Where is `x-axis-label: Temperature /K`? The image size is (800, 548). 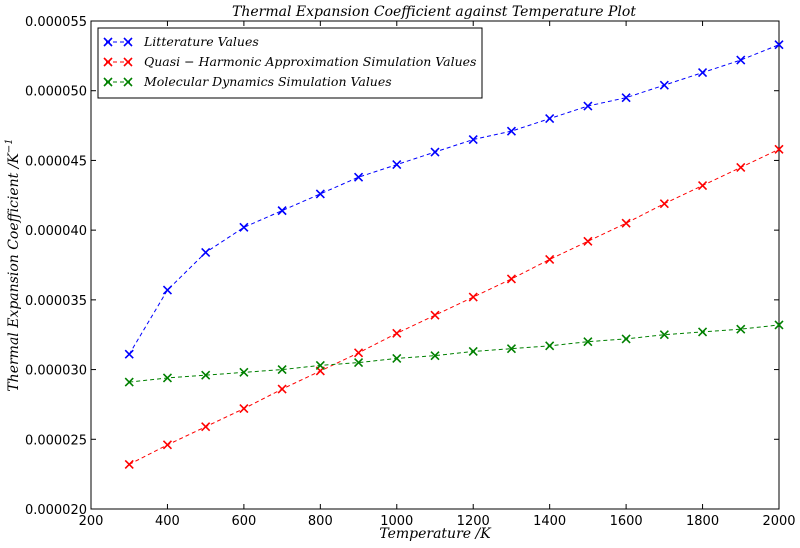 x-axis-label: Temperature /K is located at coordinates (435, 534).